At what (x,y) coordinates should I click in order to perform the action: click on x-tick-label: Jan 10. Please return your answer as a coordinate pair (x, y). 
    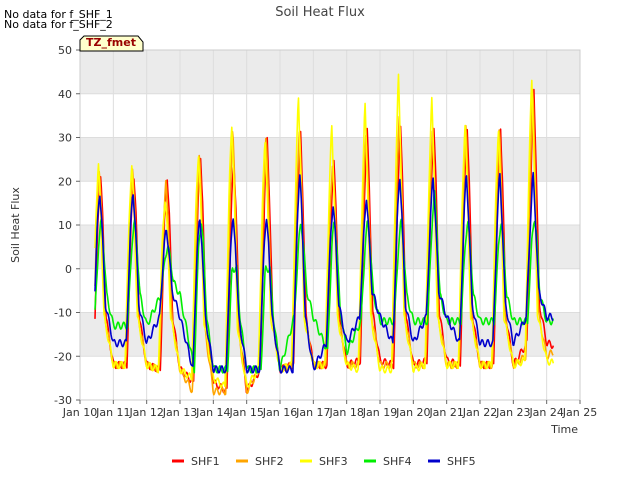
    Looking at the image, I should click on (79, 412).